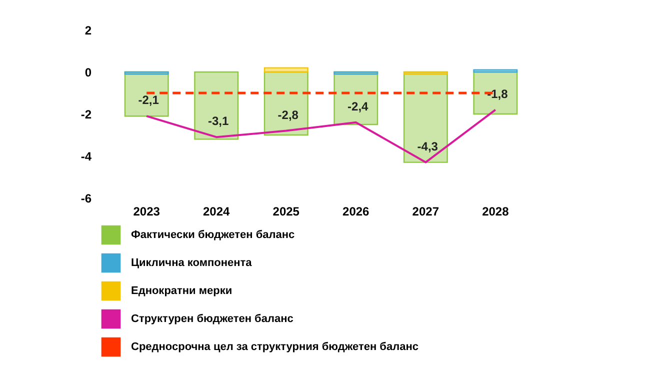  What do you see at coordinates (88, 73) in the screenshot?
I see `y-tick-label: 0` at bounding box center [88, 73].